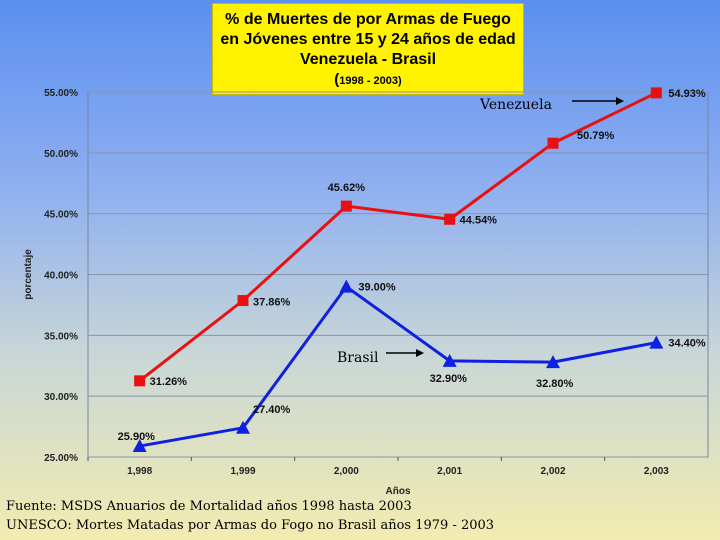 The width and height of the screenshot is (720, 540). What do you see at coordinates (272, 410) in the screenshot?
I see `data-label: 27.40%` at bounding box center [272, 410].